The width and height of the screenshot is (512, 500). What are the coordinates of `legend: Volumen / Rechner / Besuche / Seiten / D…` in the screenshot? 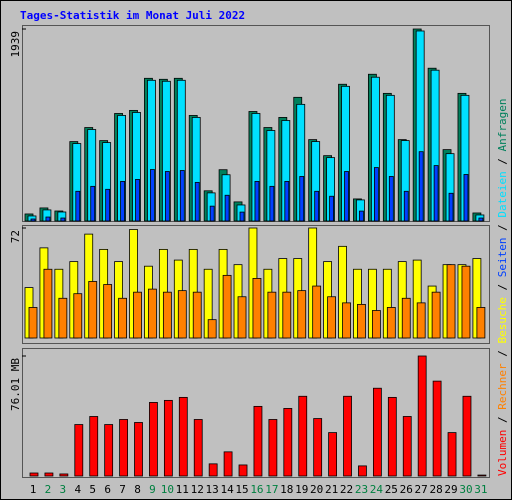 It's located at (502, 287).